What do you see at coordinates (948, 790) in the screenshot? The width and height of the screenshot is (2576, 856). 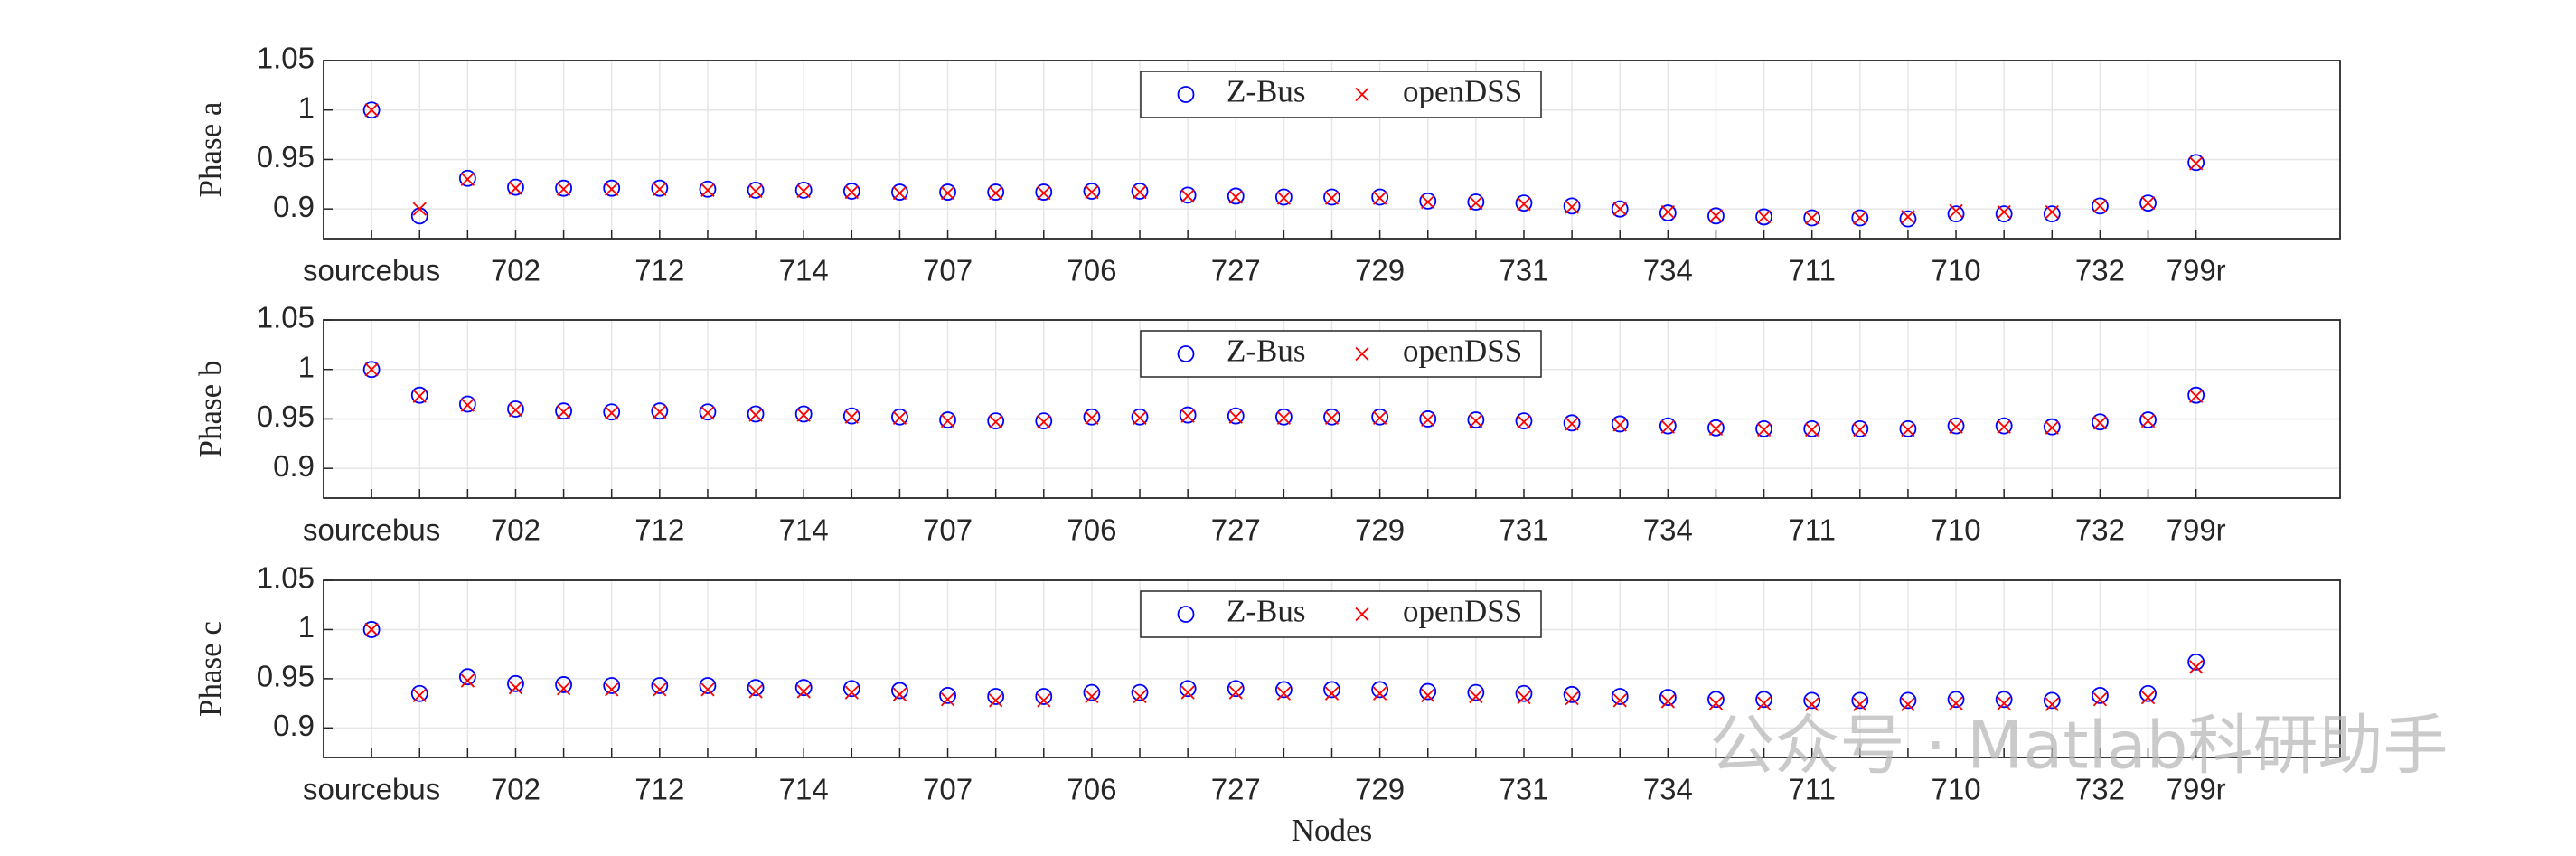 I see `x-tick-label: 707` at bounding box center [948, 790].